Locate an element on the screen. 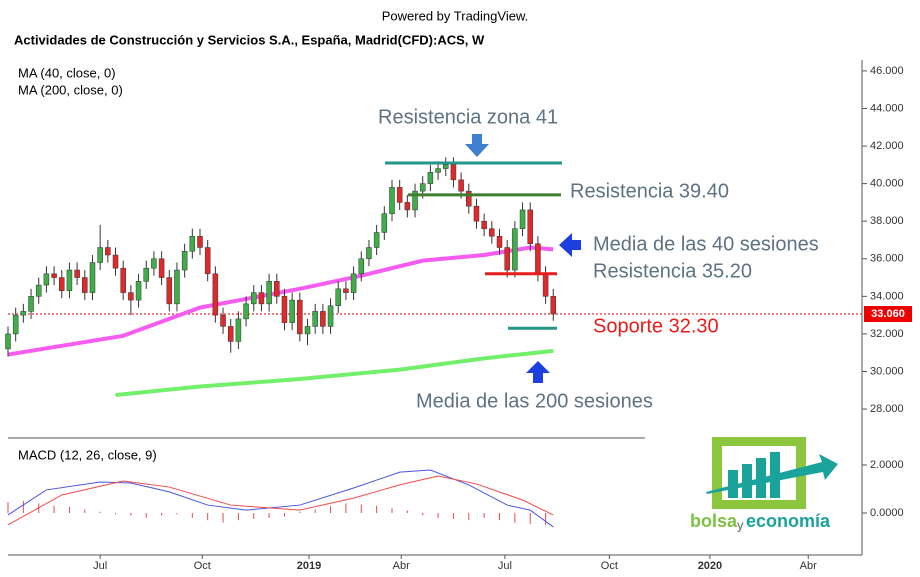 The image size is (920, 577). y-tick-label: 28.000 is located at coordinates (887, 409).